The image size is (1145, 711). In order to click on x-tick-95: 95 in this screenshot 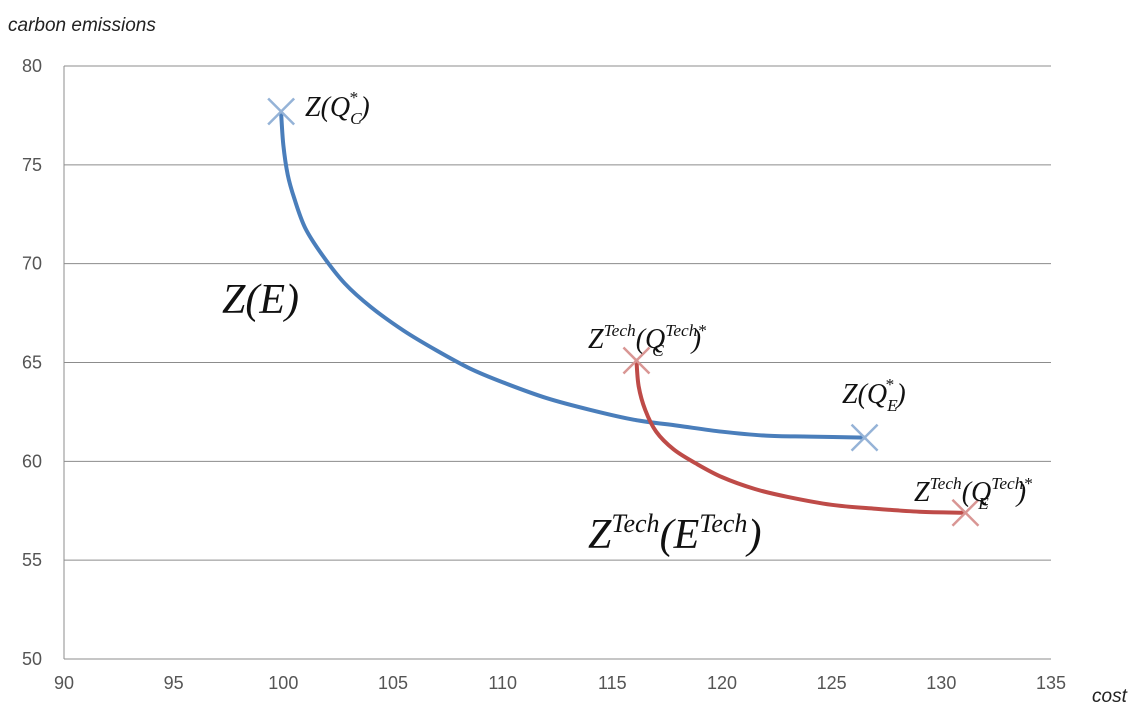, I will do `click(174, 683)`.